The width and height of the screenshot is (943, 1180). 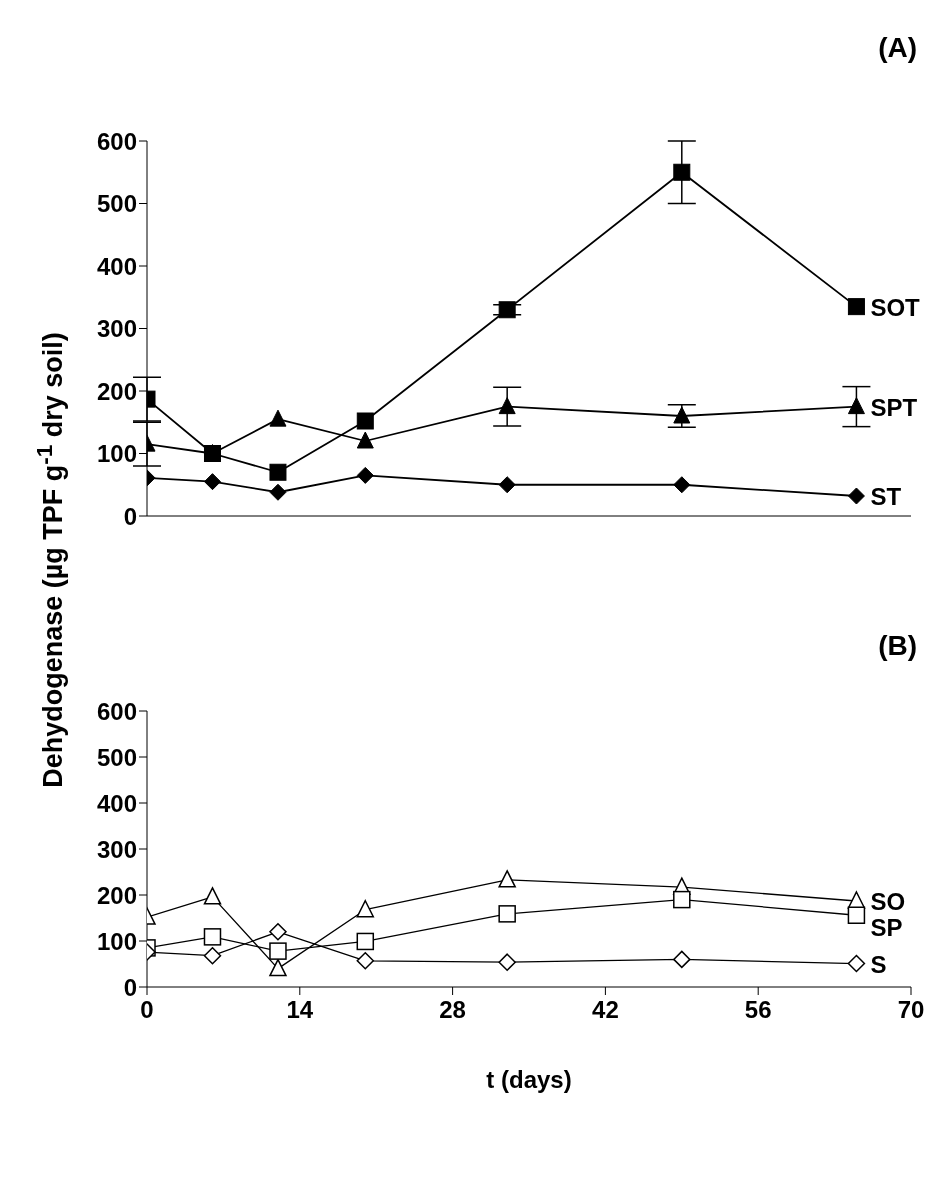 What do you see at coordinates (452, 1010) in the screenshot?
I see `x-tick-label: 28` at bounding box center [452, 1010].